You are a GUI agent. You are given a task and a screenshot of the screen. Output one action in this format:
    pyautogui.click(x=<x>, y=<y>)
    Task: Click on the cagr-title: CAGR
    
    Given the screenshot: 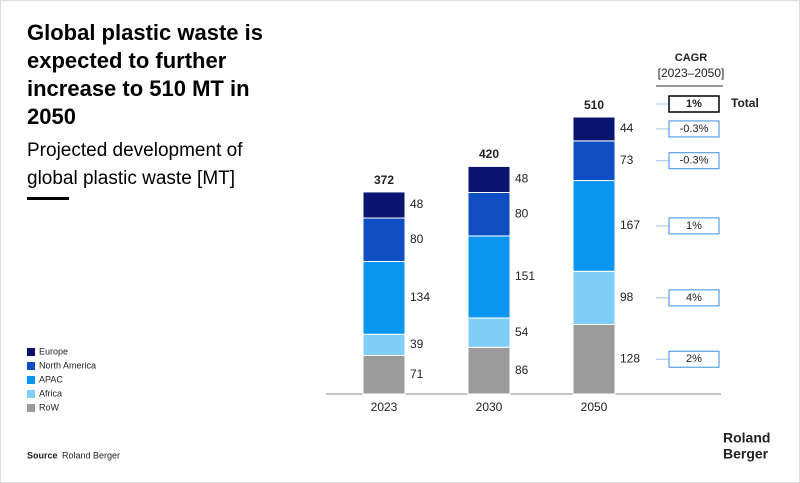 What is the action you would take?
    pyautogui.click(x=691, y=58)
    